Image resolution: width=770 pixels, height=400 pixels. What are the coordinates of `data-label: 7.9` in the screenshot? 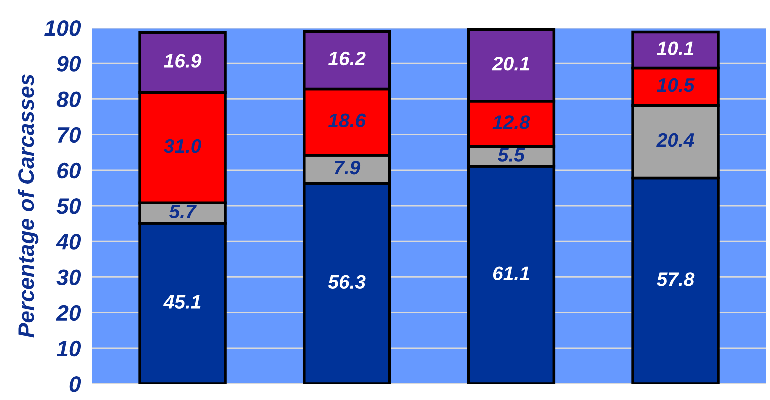 It's located at (347, 167).